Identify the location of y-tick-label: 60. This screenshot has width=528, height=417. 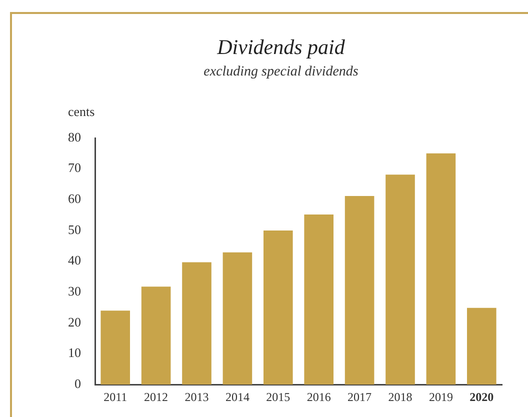
(74, 198).